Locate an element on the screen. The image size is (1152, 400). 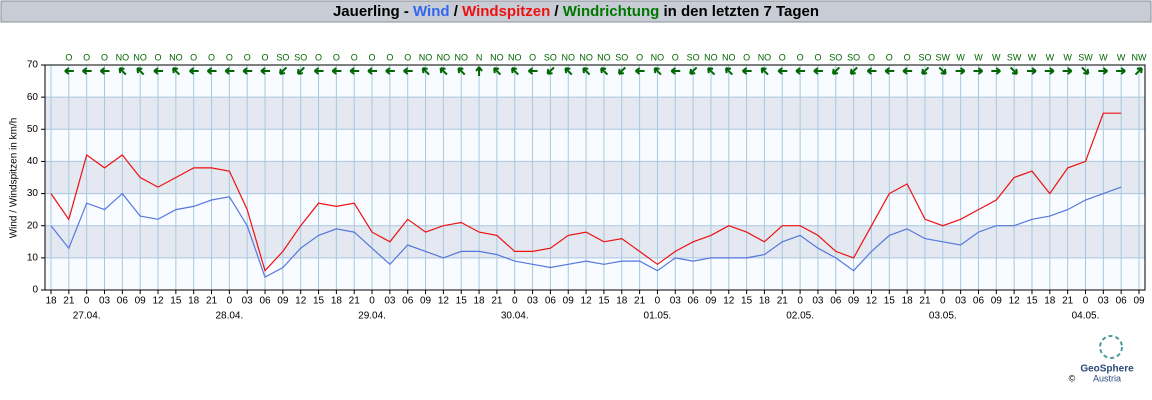
y-tick-label: 70 is located at coordinates (33, 65).